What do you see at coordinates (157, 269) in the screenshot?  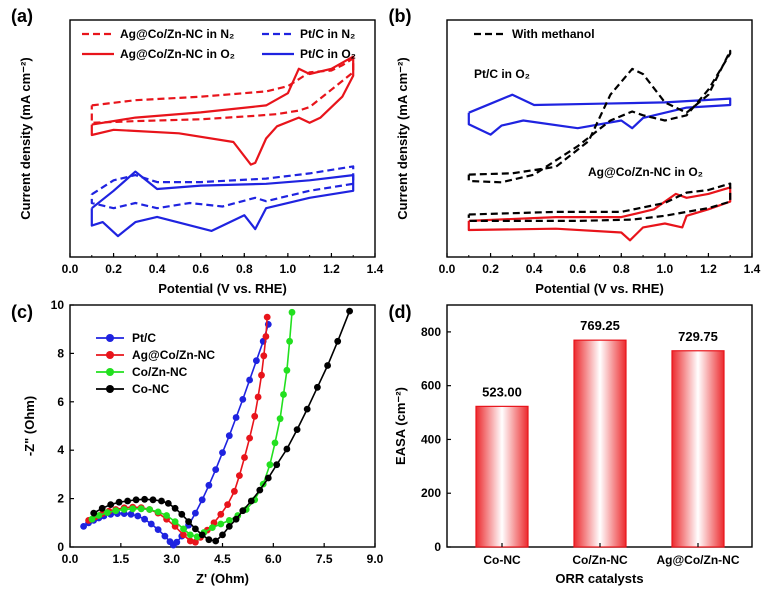 I see `panel-(a)-xtick-label: 0.4` at bounding box center [157, 269].